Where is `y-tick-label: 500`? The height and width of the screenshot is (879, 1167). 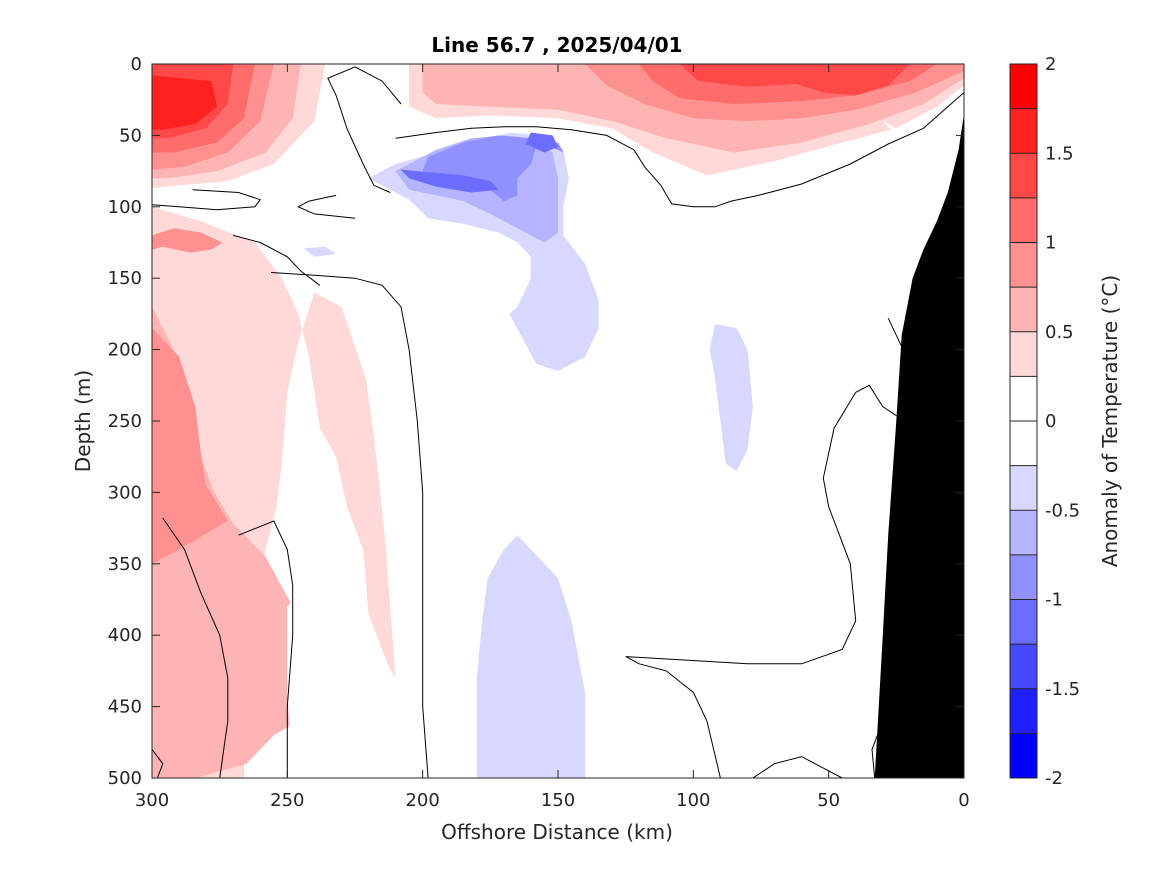 y-tick-label: 500 is located at coordinates (125, 778).